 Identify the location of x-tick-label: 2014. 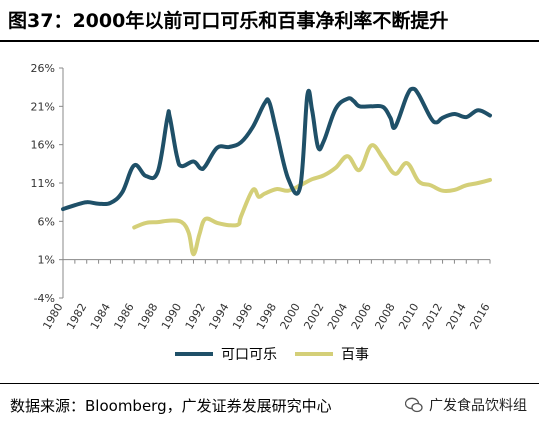
(456, 316).